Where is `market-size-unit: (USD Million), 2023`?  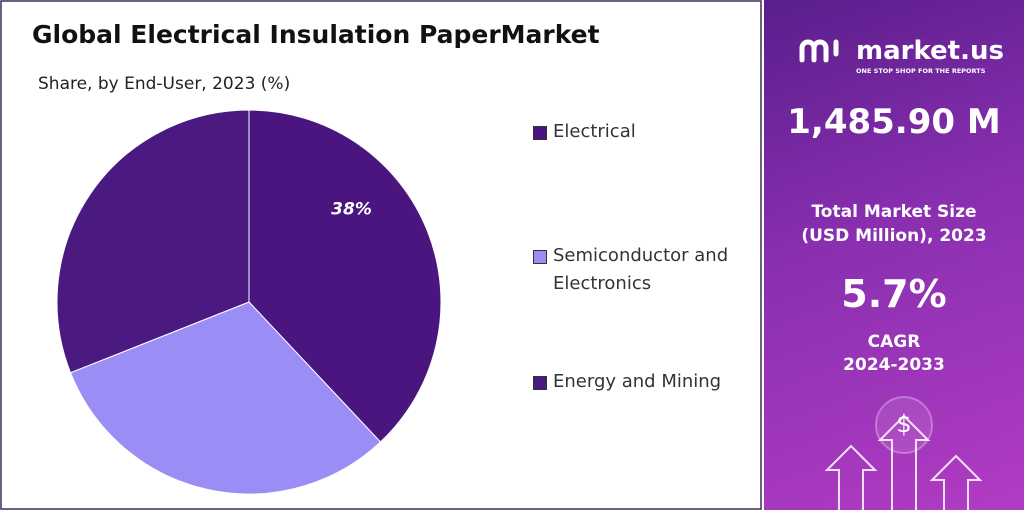
market-size-unit: (USD Million), 2023 is located at coordinates (894, 236).